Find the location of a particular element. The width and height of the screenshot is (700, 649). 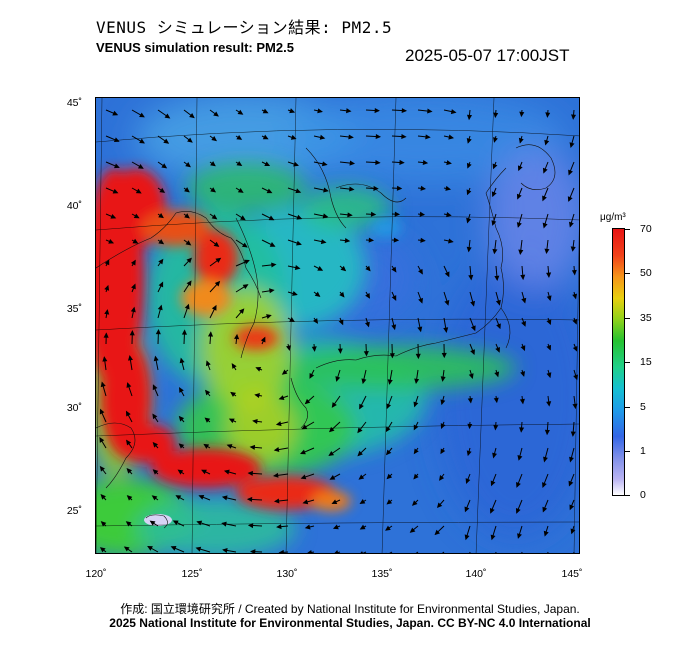

lon-label-130: 130˚ is located at coordinates (287, 574).